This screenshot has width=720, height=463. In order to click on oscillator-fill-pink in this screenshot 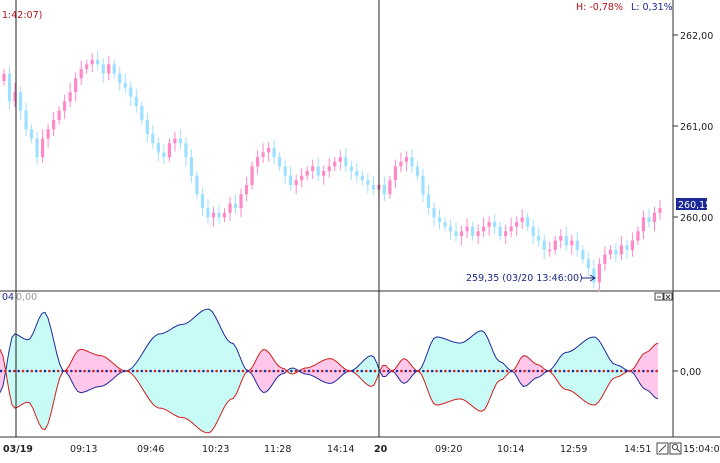, I will do `click(3, 371)`.